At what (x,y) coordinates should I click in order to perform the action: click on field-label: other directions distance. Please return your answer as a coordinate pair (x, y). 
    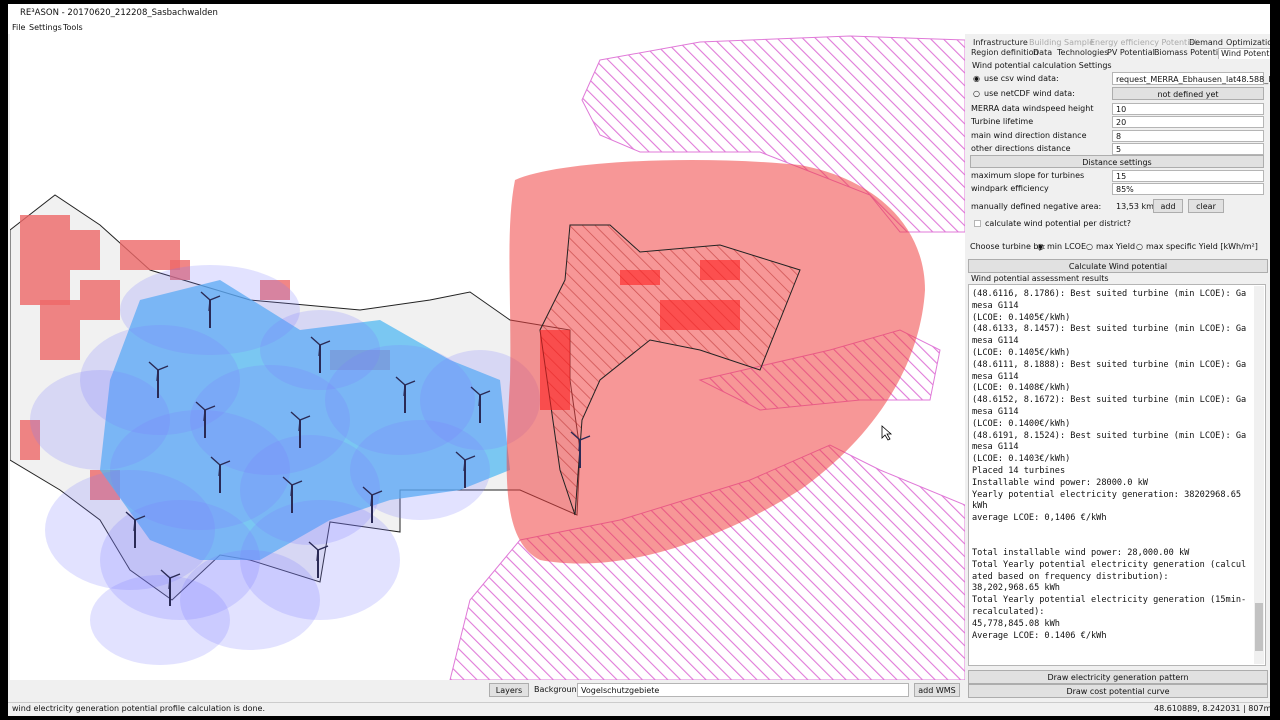
    Looking at the image, I should click on (1021, 148).